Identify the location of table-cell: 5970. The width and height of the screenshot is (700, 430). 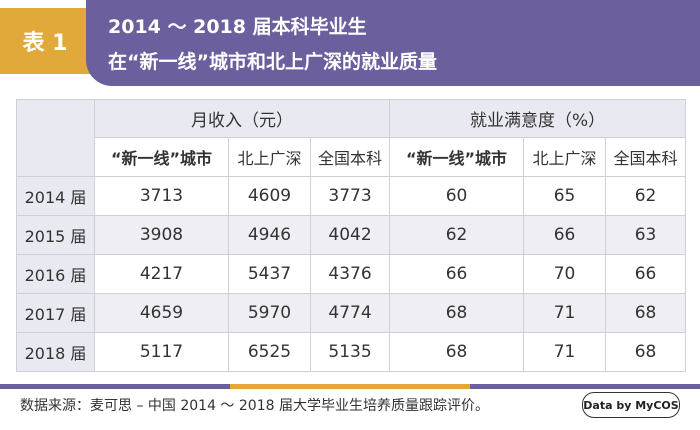
(269, 313).